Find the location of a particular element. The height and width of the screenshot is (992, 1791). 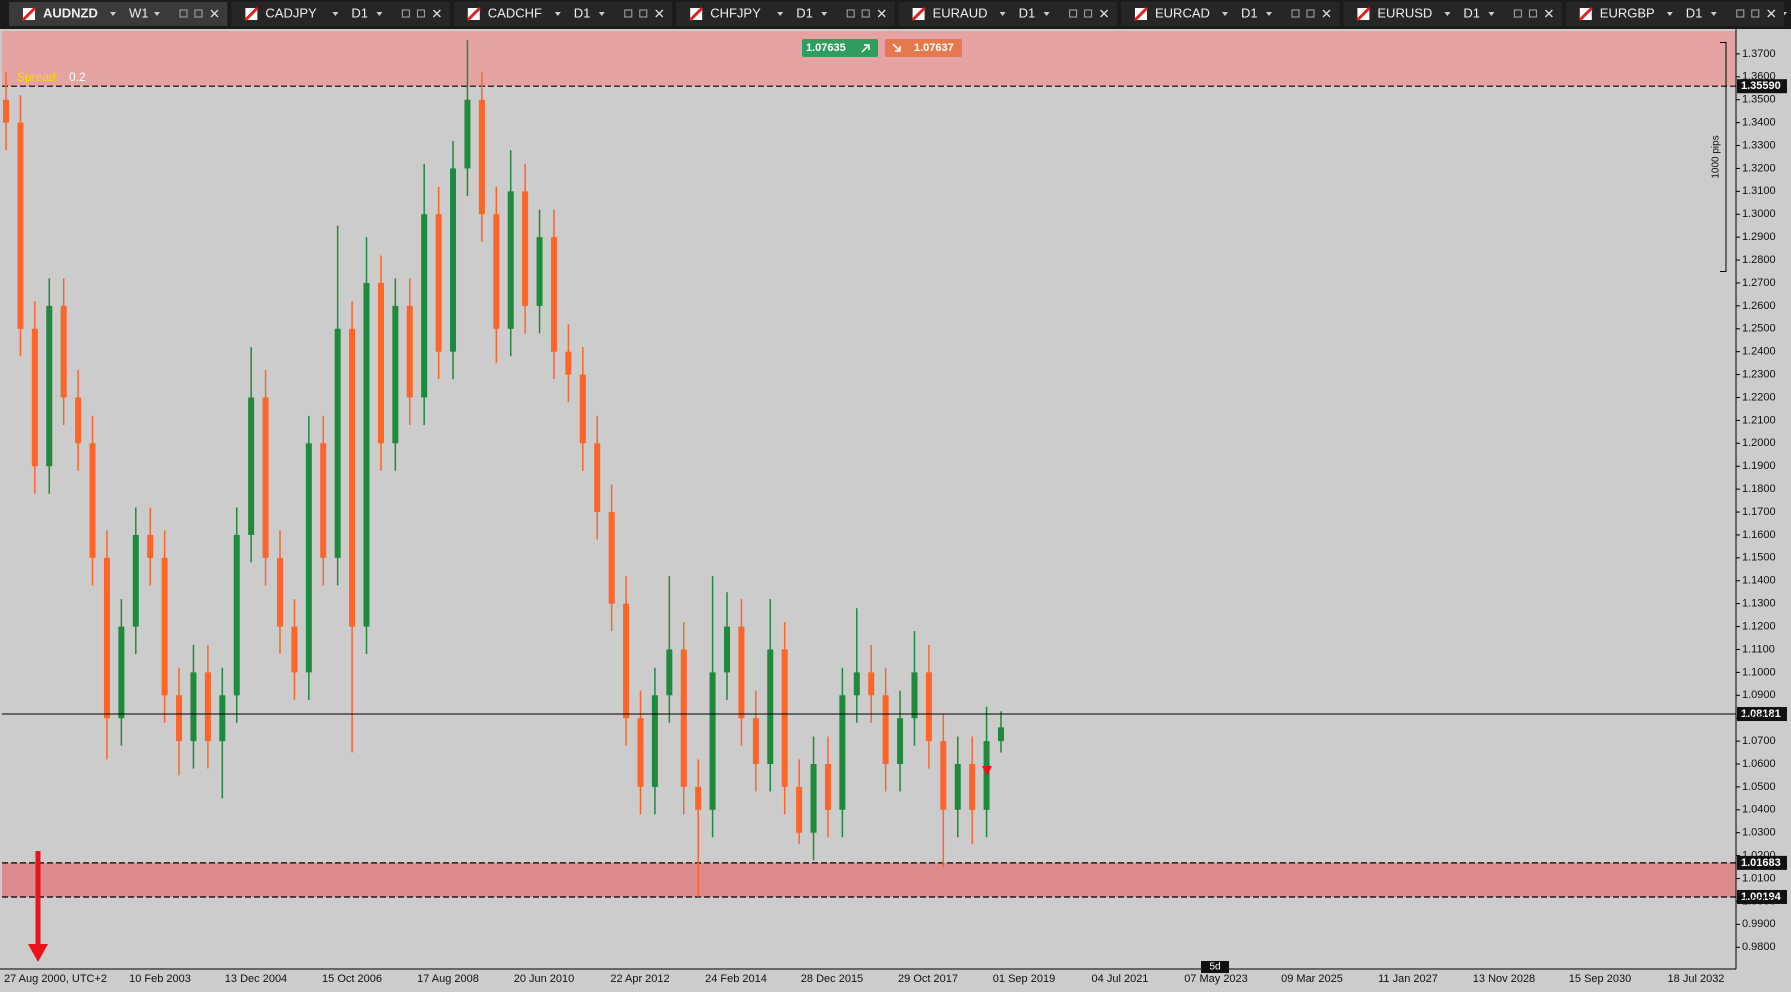

tab-timeframe: W1 is located at coordinates (139, 12).